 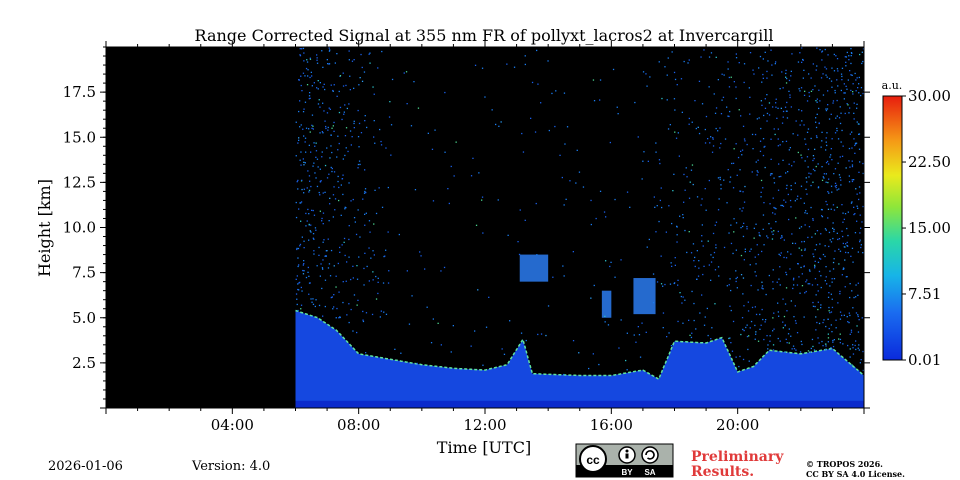 What do you see at coordinates (929, 96) in the screenshot?
I see `colorbar-tick-label: 30.00` at bounding box center [929, 96].